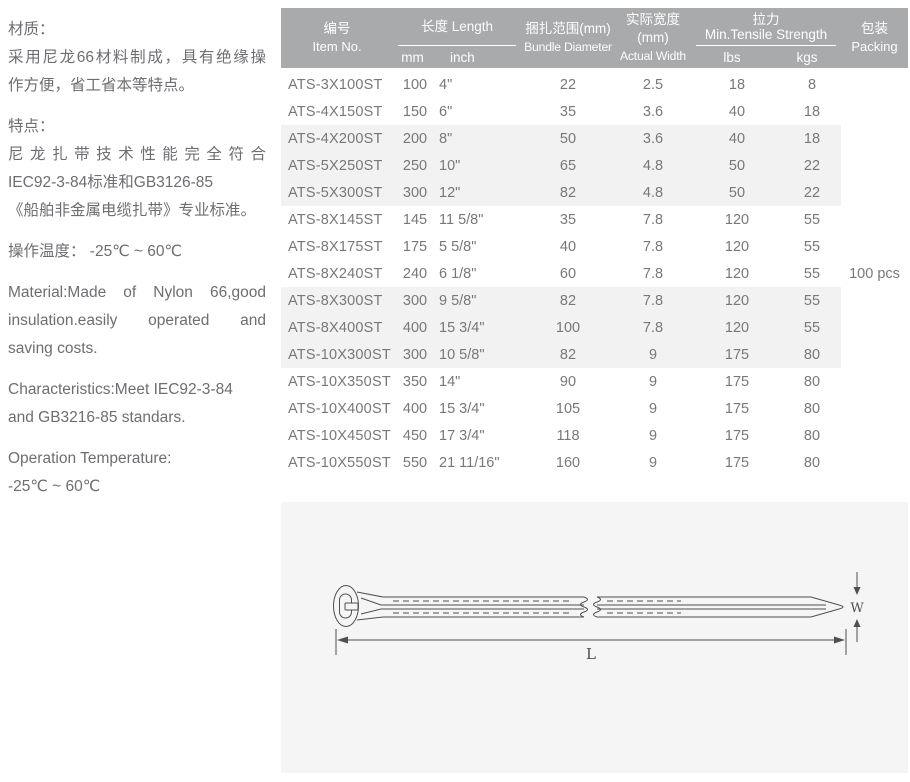  Describe the element at coordinates (568, 408) in the screenshot. I see `cell-bundle-diameter: 105` at that location.